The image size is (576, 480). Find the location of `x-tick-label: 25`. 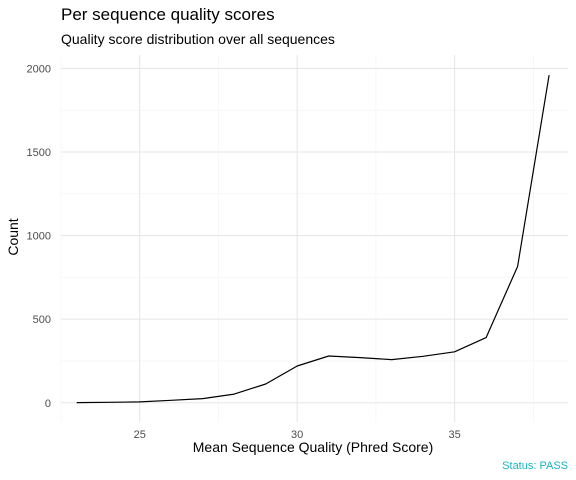

x-tick-label: 25 is located at coordinates (140, 435).